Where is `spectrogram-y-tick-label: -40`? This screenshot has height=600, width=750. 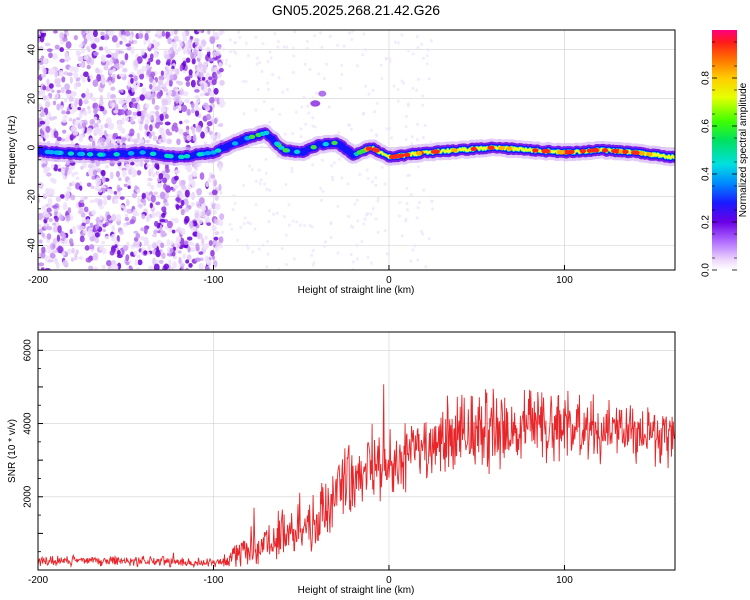
spectrogram-y-tick-label: -40 is located at coordinates (32, 245).